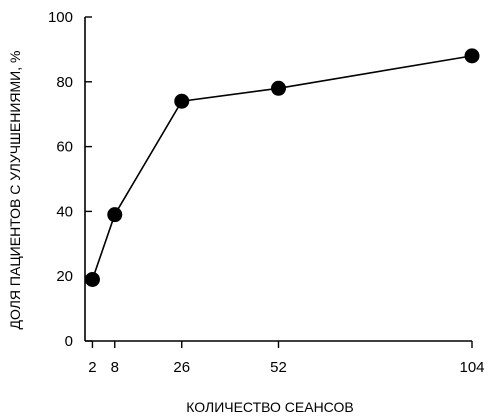 This screenshot has height=419, width=493. What do you see at coordinates (471, 367) in the screenshot?
I see `x-tick-label: 104` at bounding box center [471, 367].